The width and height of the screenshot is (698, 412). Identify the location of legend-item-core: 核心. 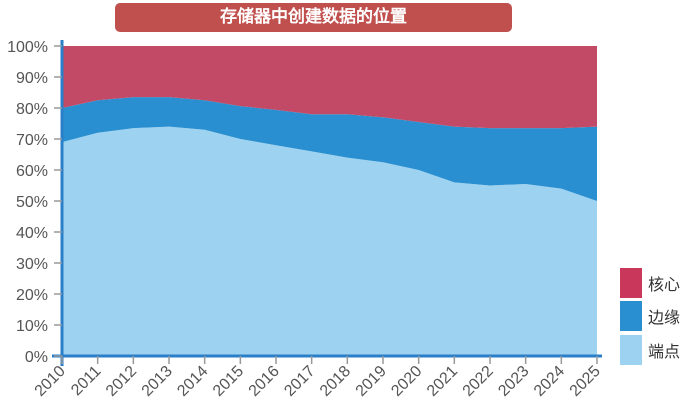
(650, 283).